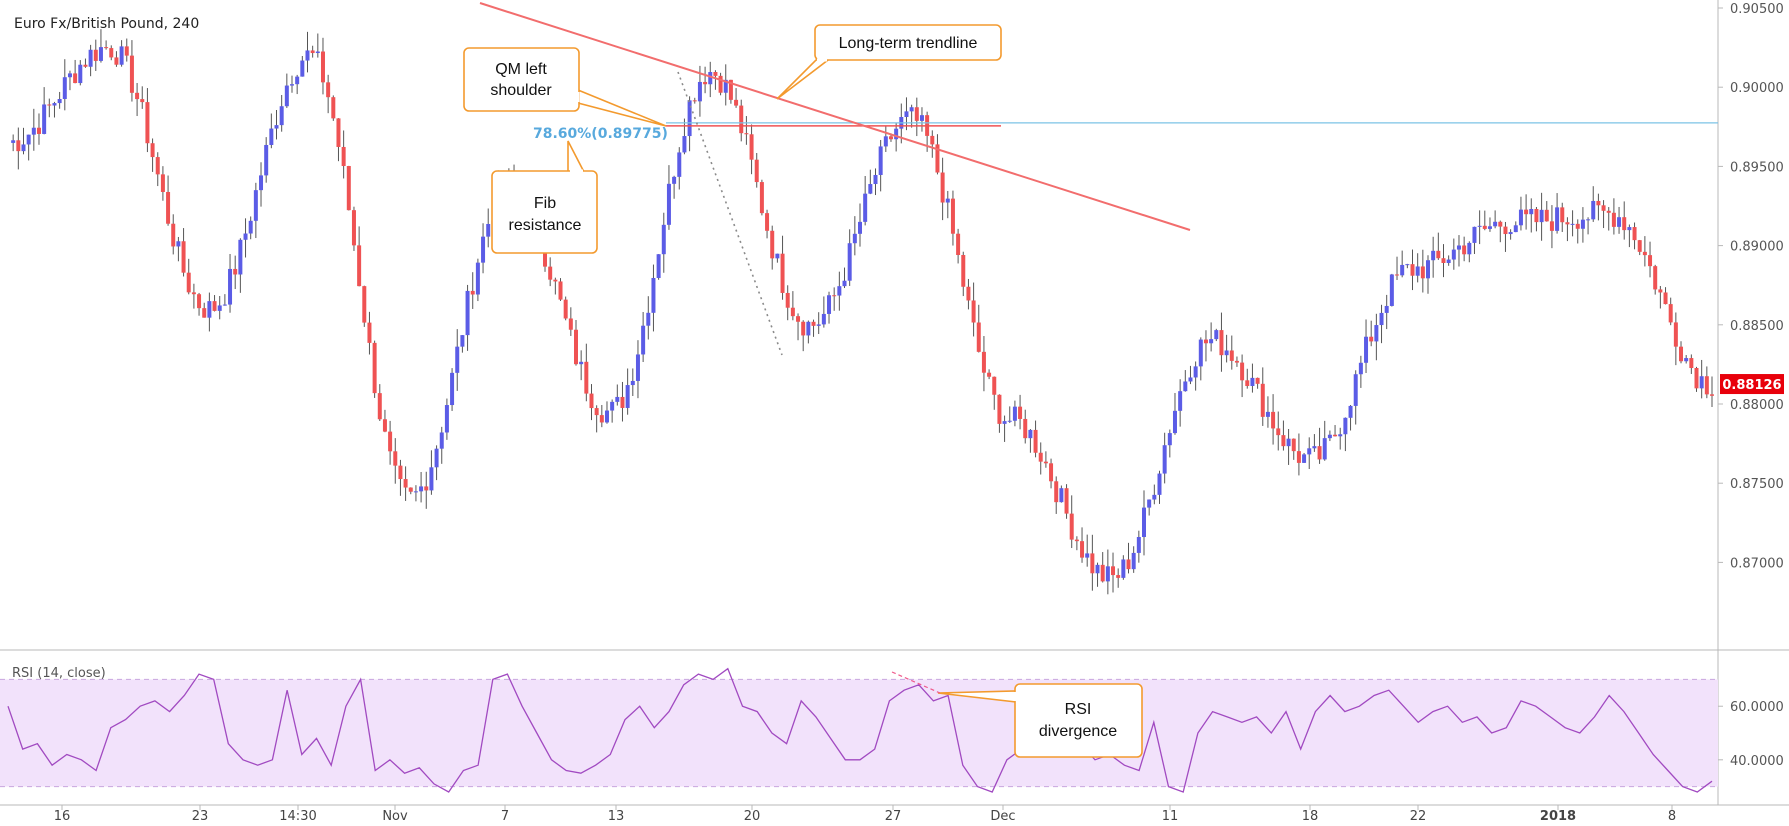  I want to click on rsi-tick-label: 60.0000, so click(1757, 707).